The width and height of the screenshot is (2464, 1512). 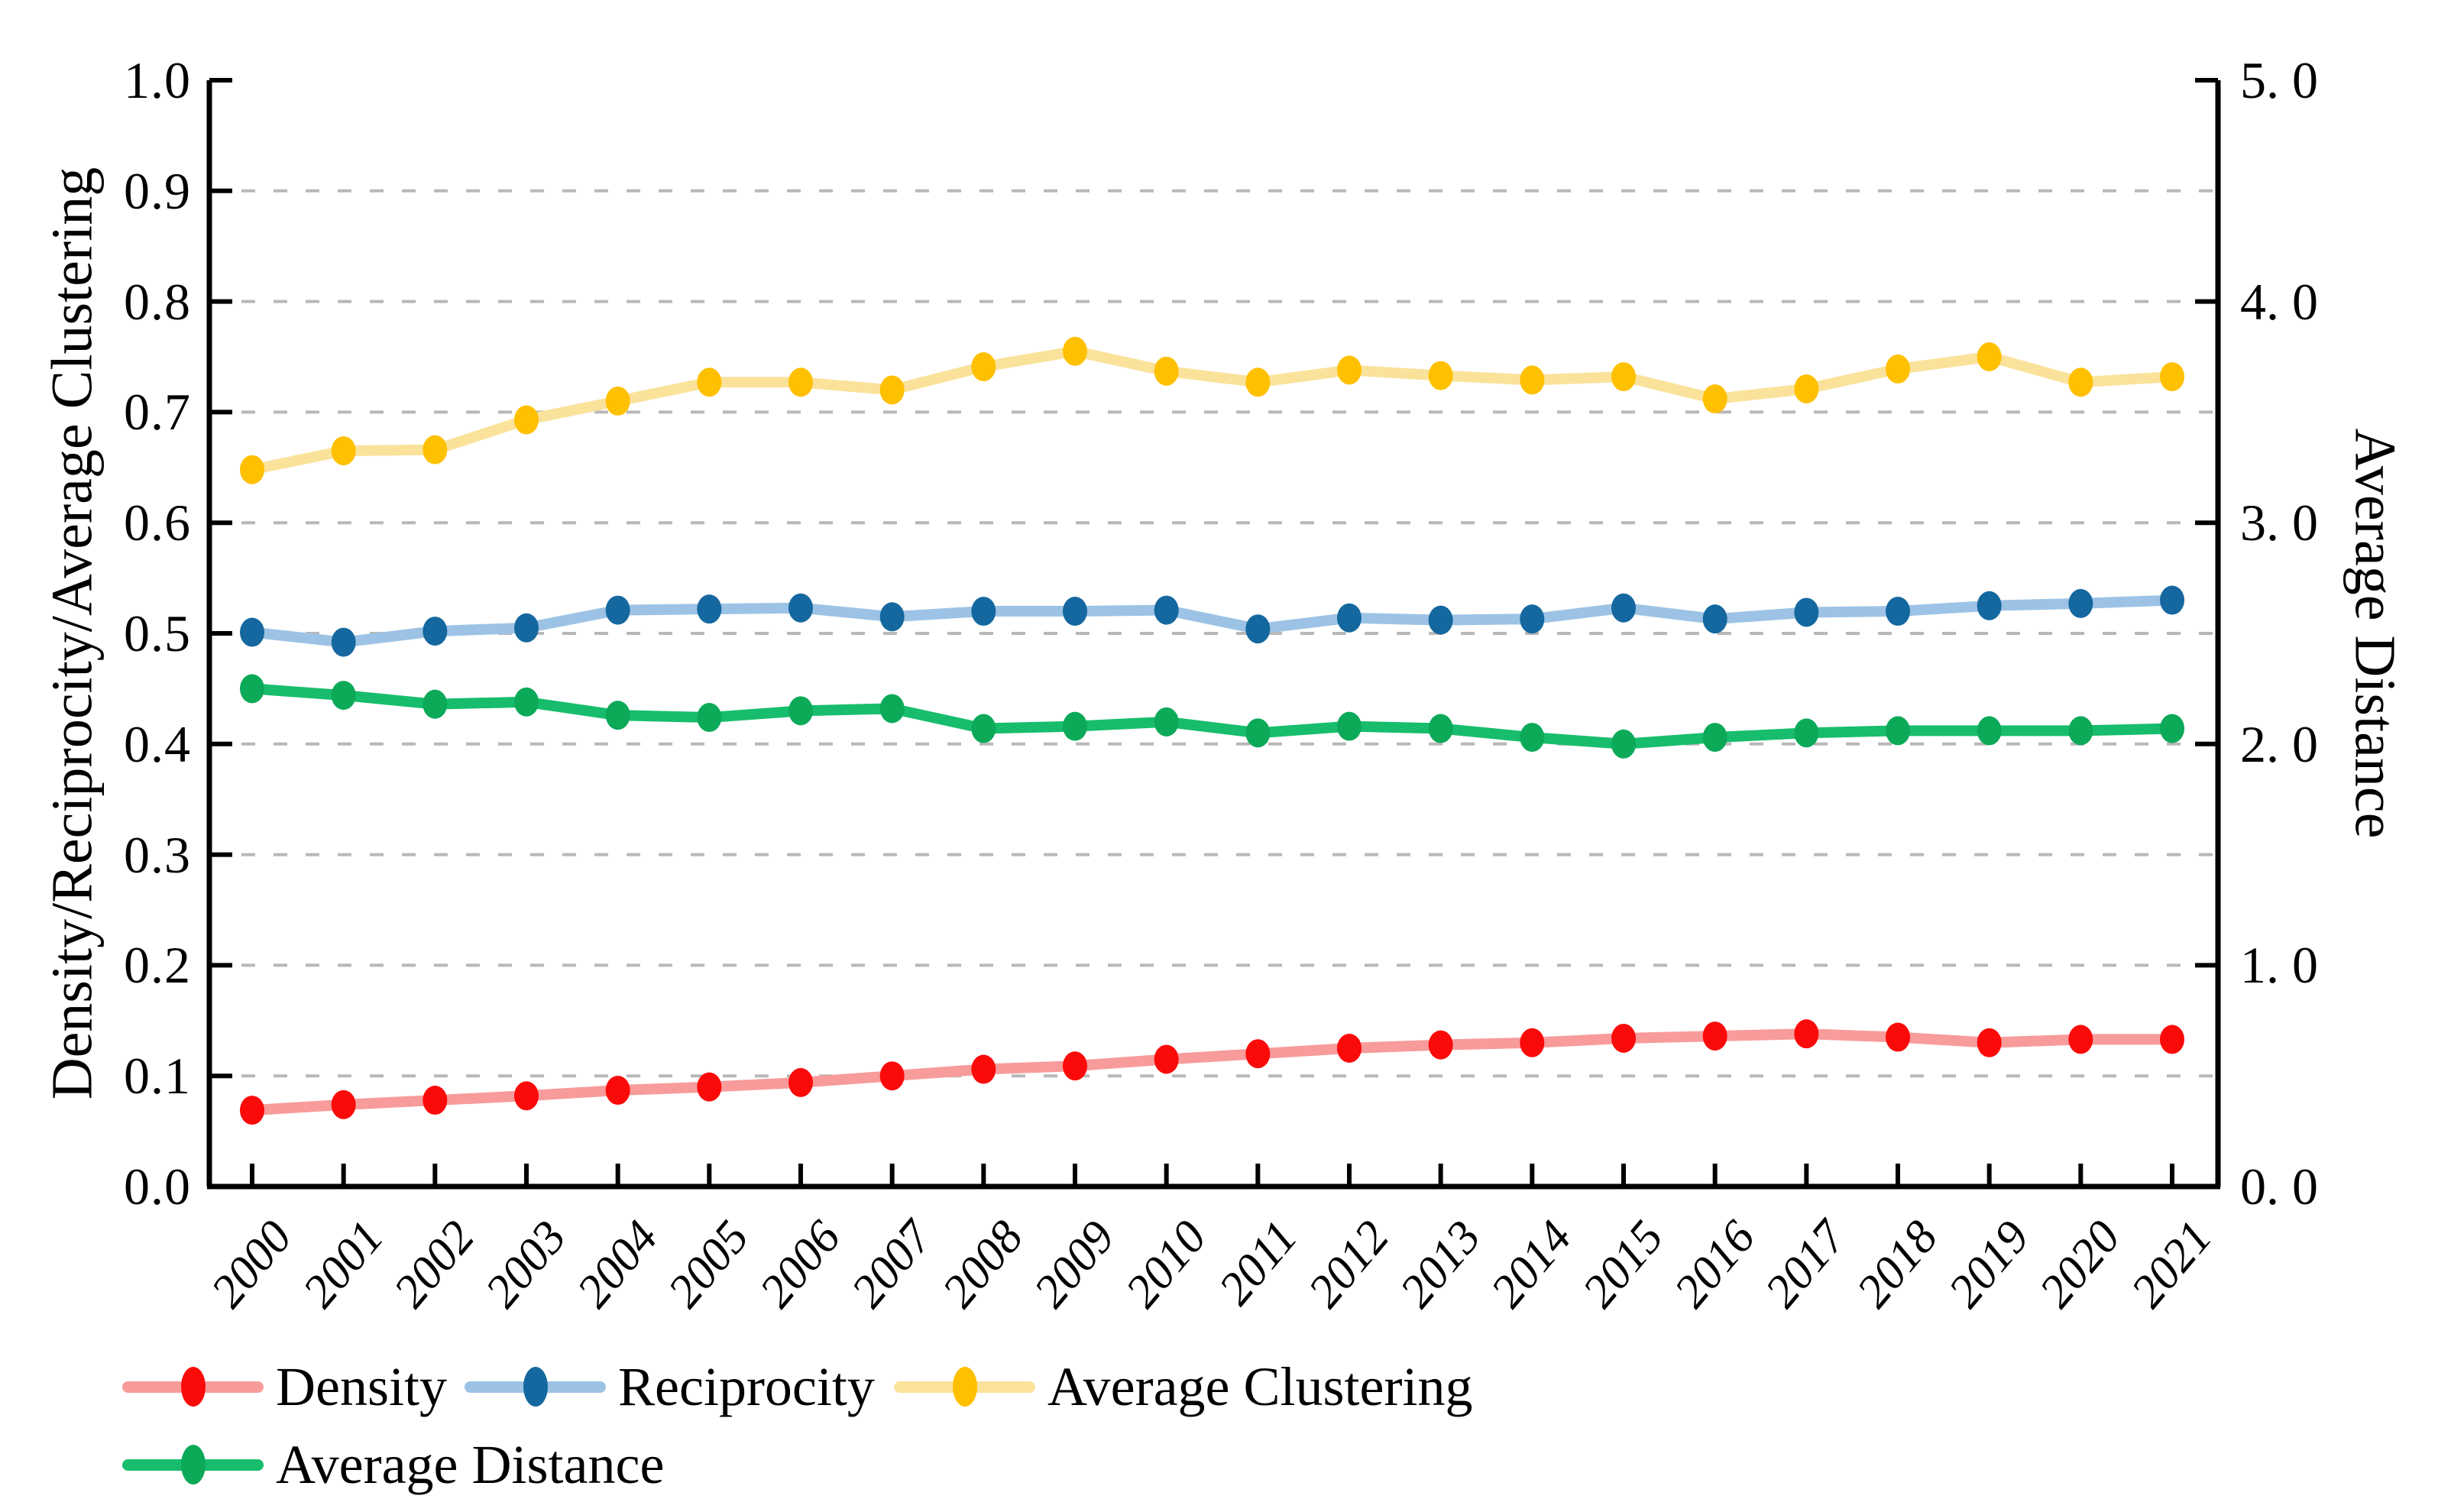 What do you see at coordinates (157, 743) in the screenshot?
I see `left-axis-tick-label: 0.4` at bounding box center [157, 743].